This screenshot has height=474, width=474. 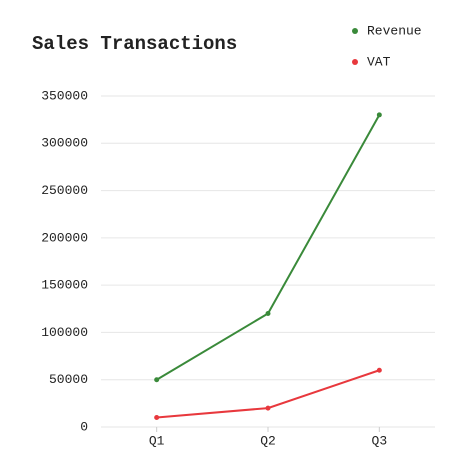 What do you see at coordinates (380, 440) in the screenshot?
I see `x-tick-label: Q3` at bounding box center [380, 440].